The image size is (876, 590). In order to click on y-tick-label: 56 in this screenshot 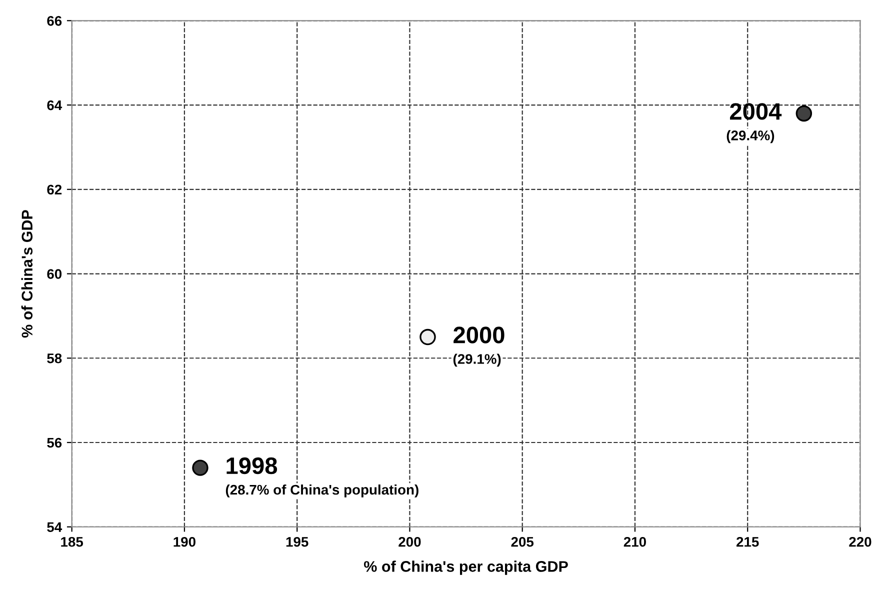, I will do `click(54, 443)`.